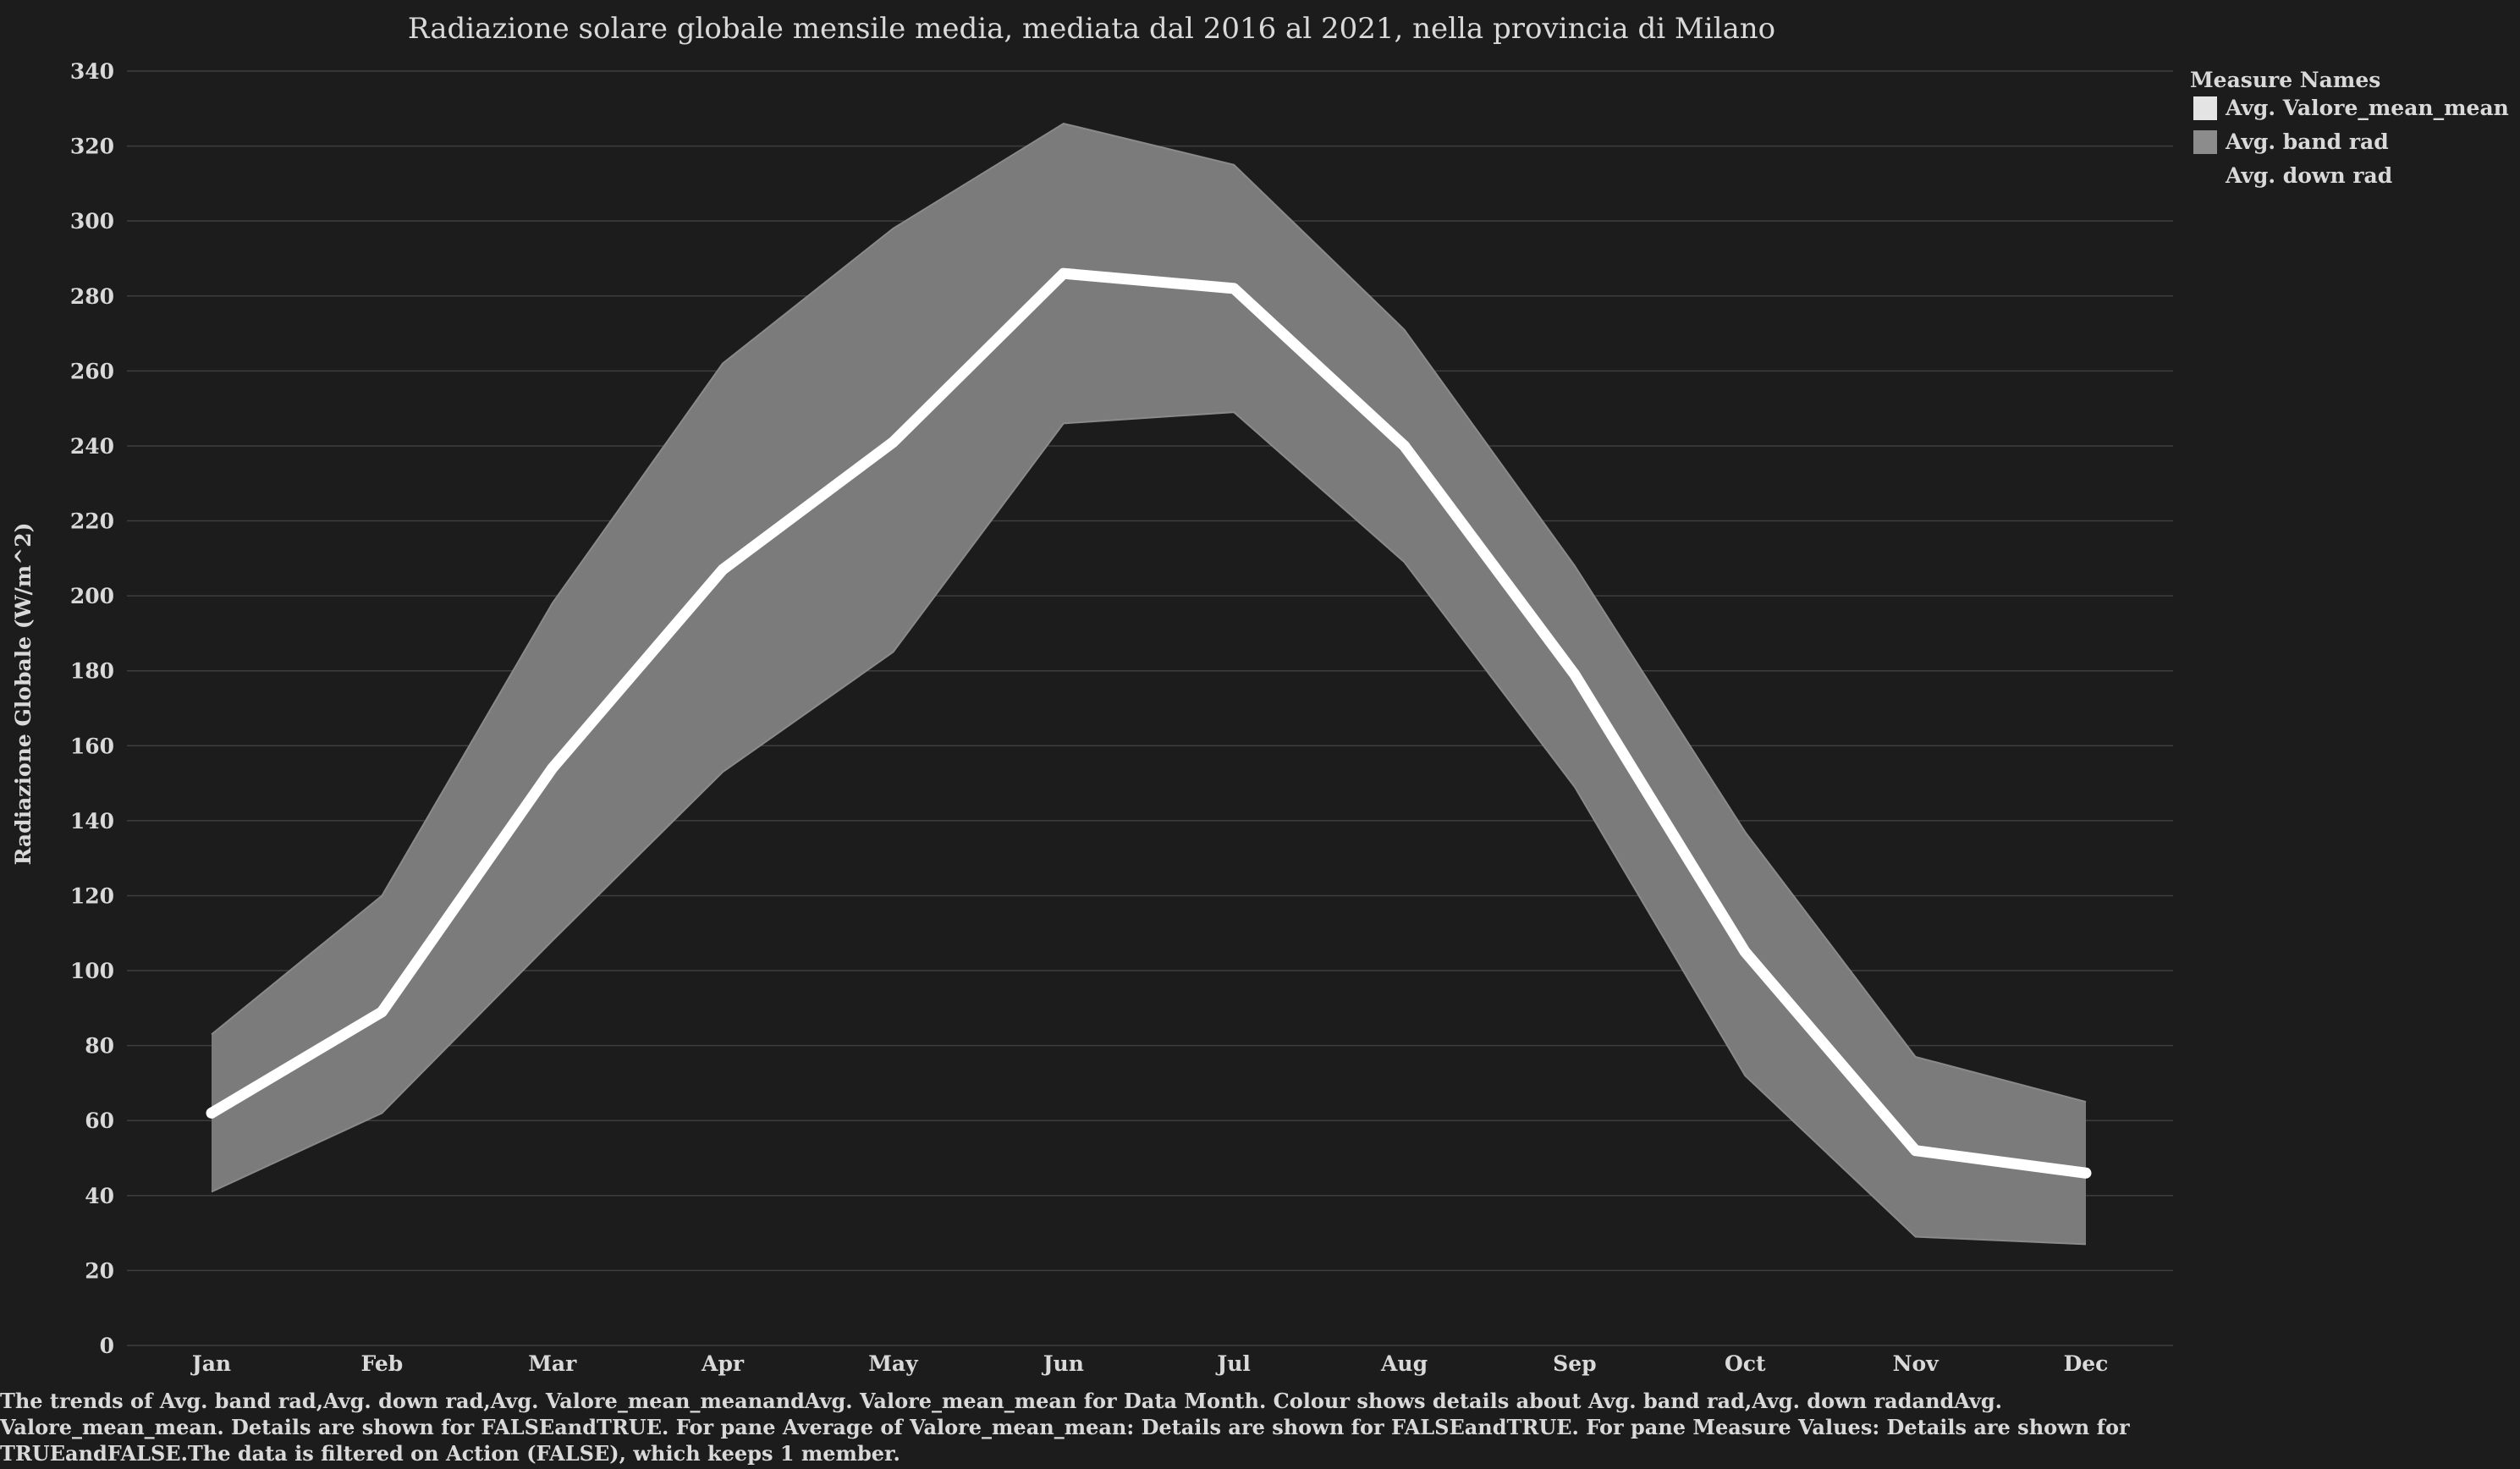 This screenshot has width=2520, height=1469. Describe the element at coordinates (381, 1364) in the screenshot. I see `x-tick-label: Feb` at that location.